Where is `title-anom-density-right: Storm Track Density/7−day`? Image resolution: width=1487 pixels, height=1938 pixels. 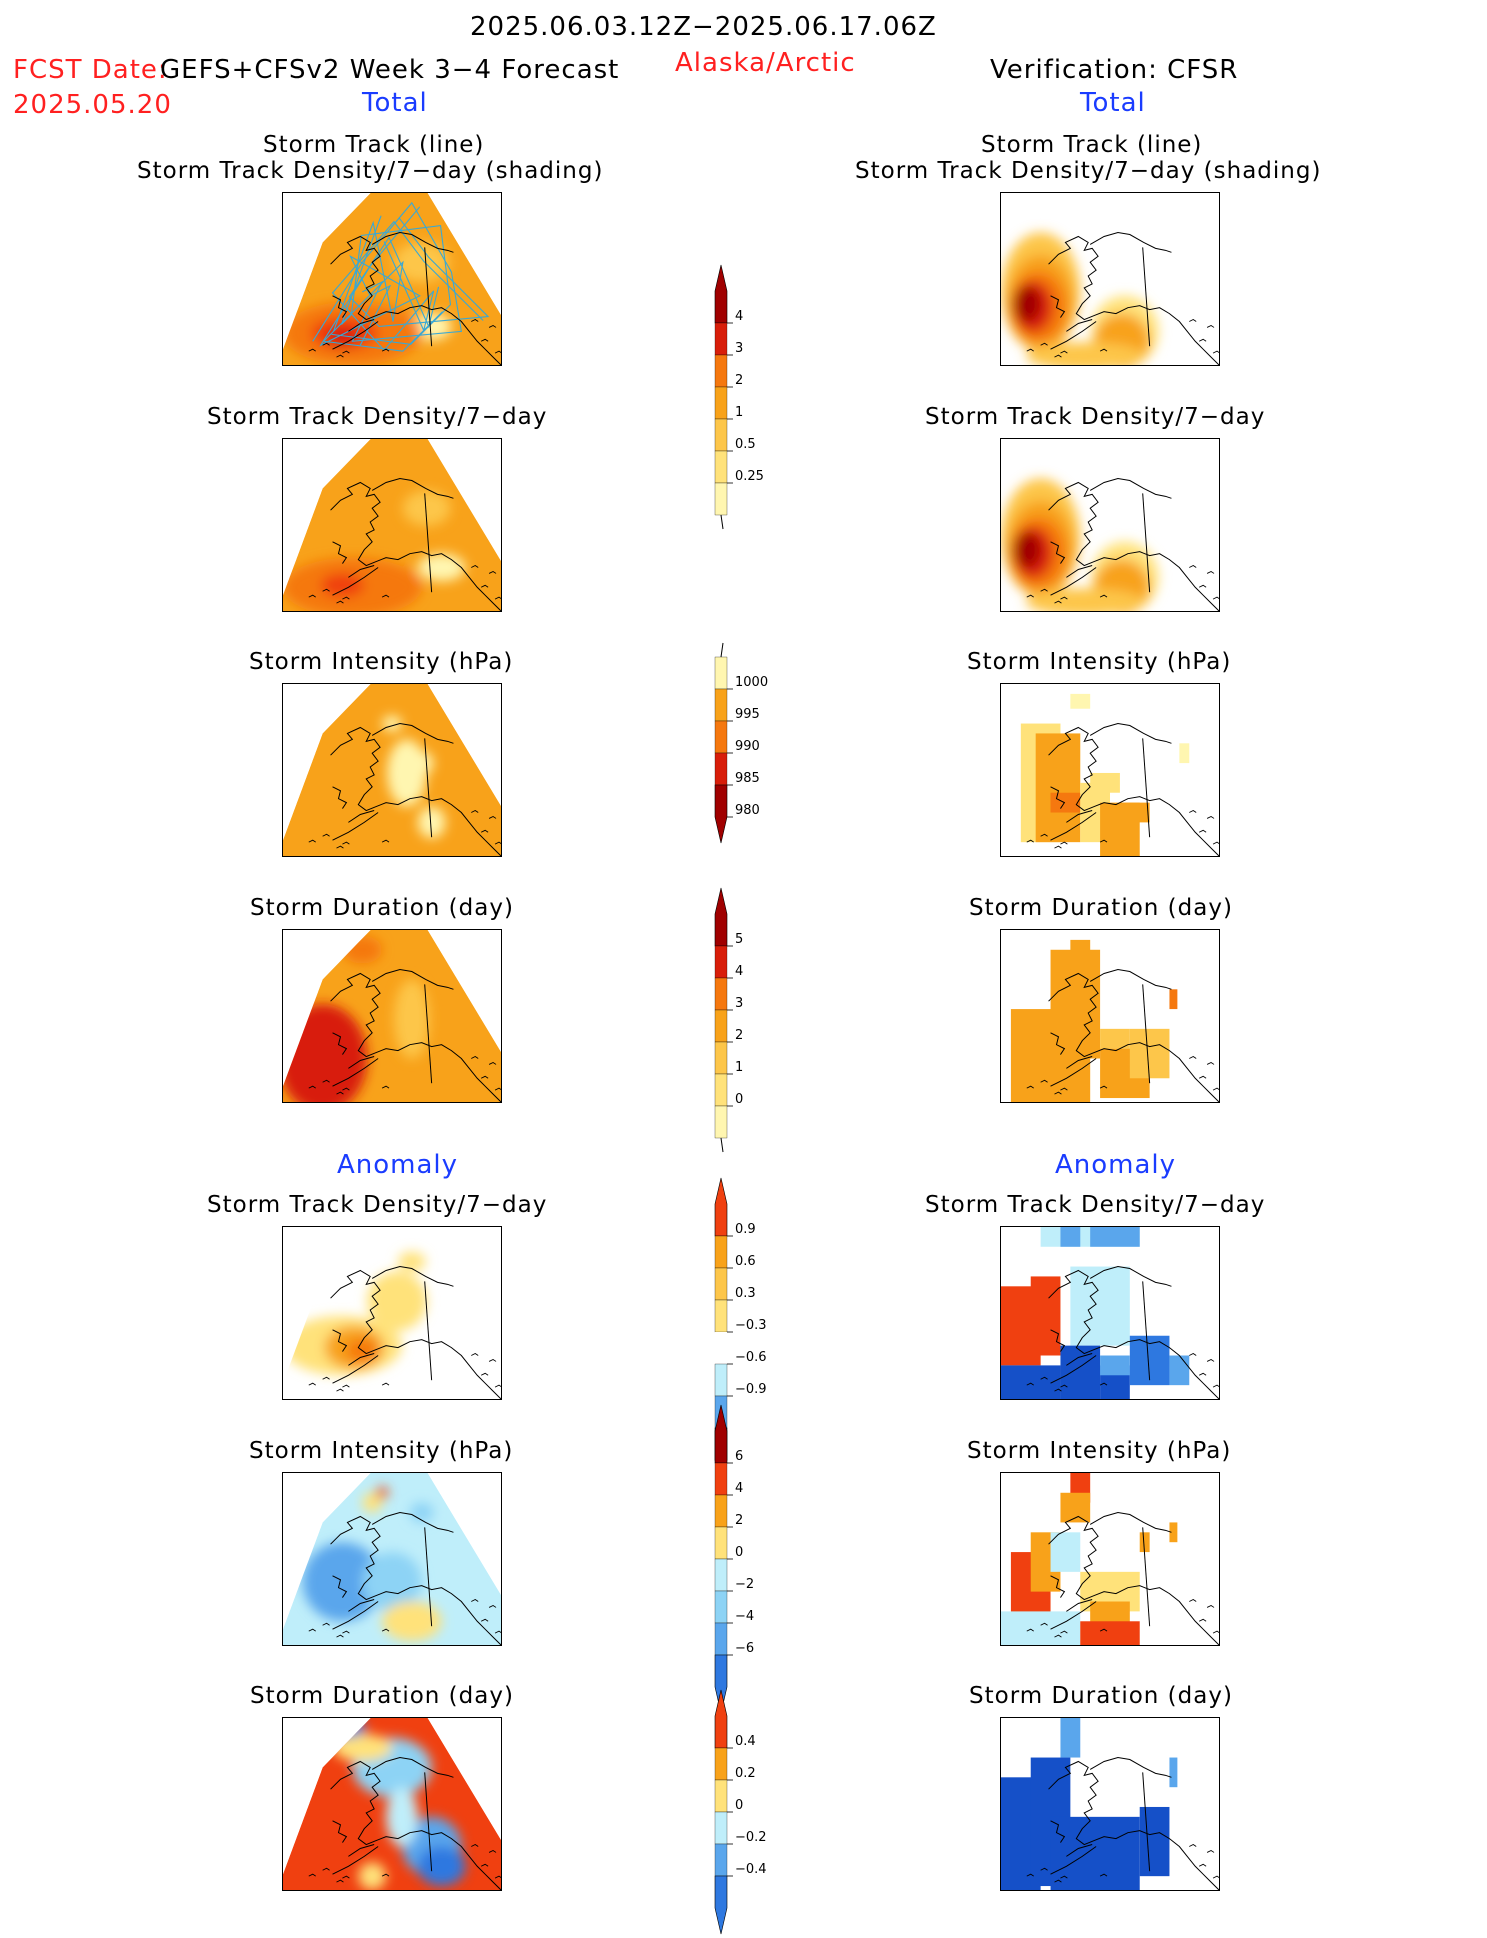
title-anom-density-right: Storm Track Density/7−day is located at coordinates (1095, 1205).